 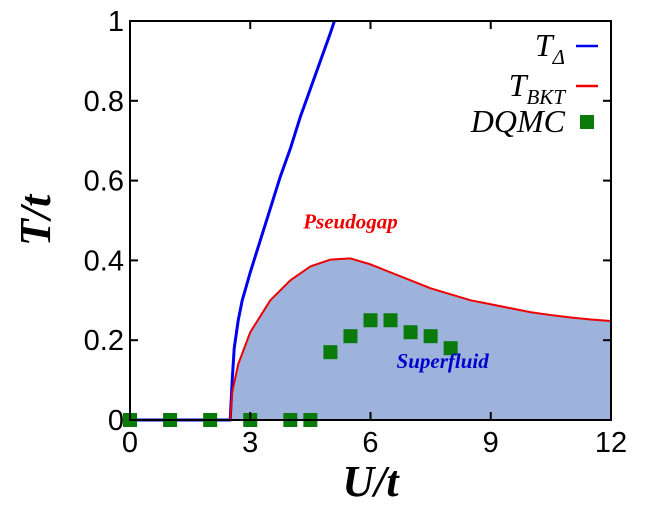 I want to click on legend-label: TBKT, so click(x=538, y=88).